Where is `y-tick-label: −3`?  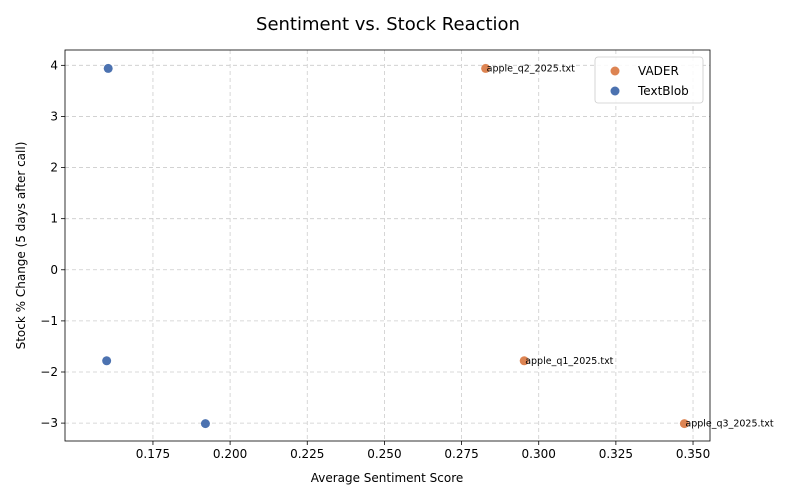
y-tick-label: −3 is located at coordinates (49, 423).